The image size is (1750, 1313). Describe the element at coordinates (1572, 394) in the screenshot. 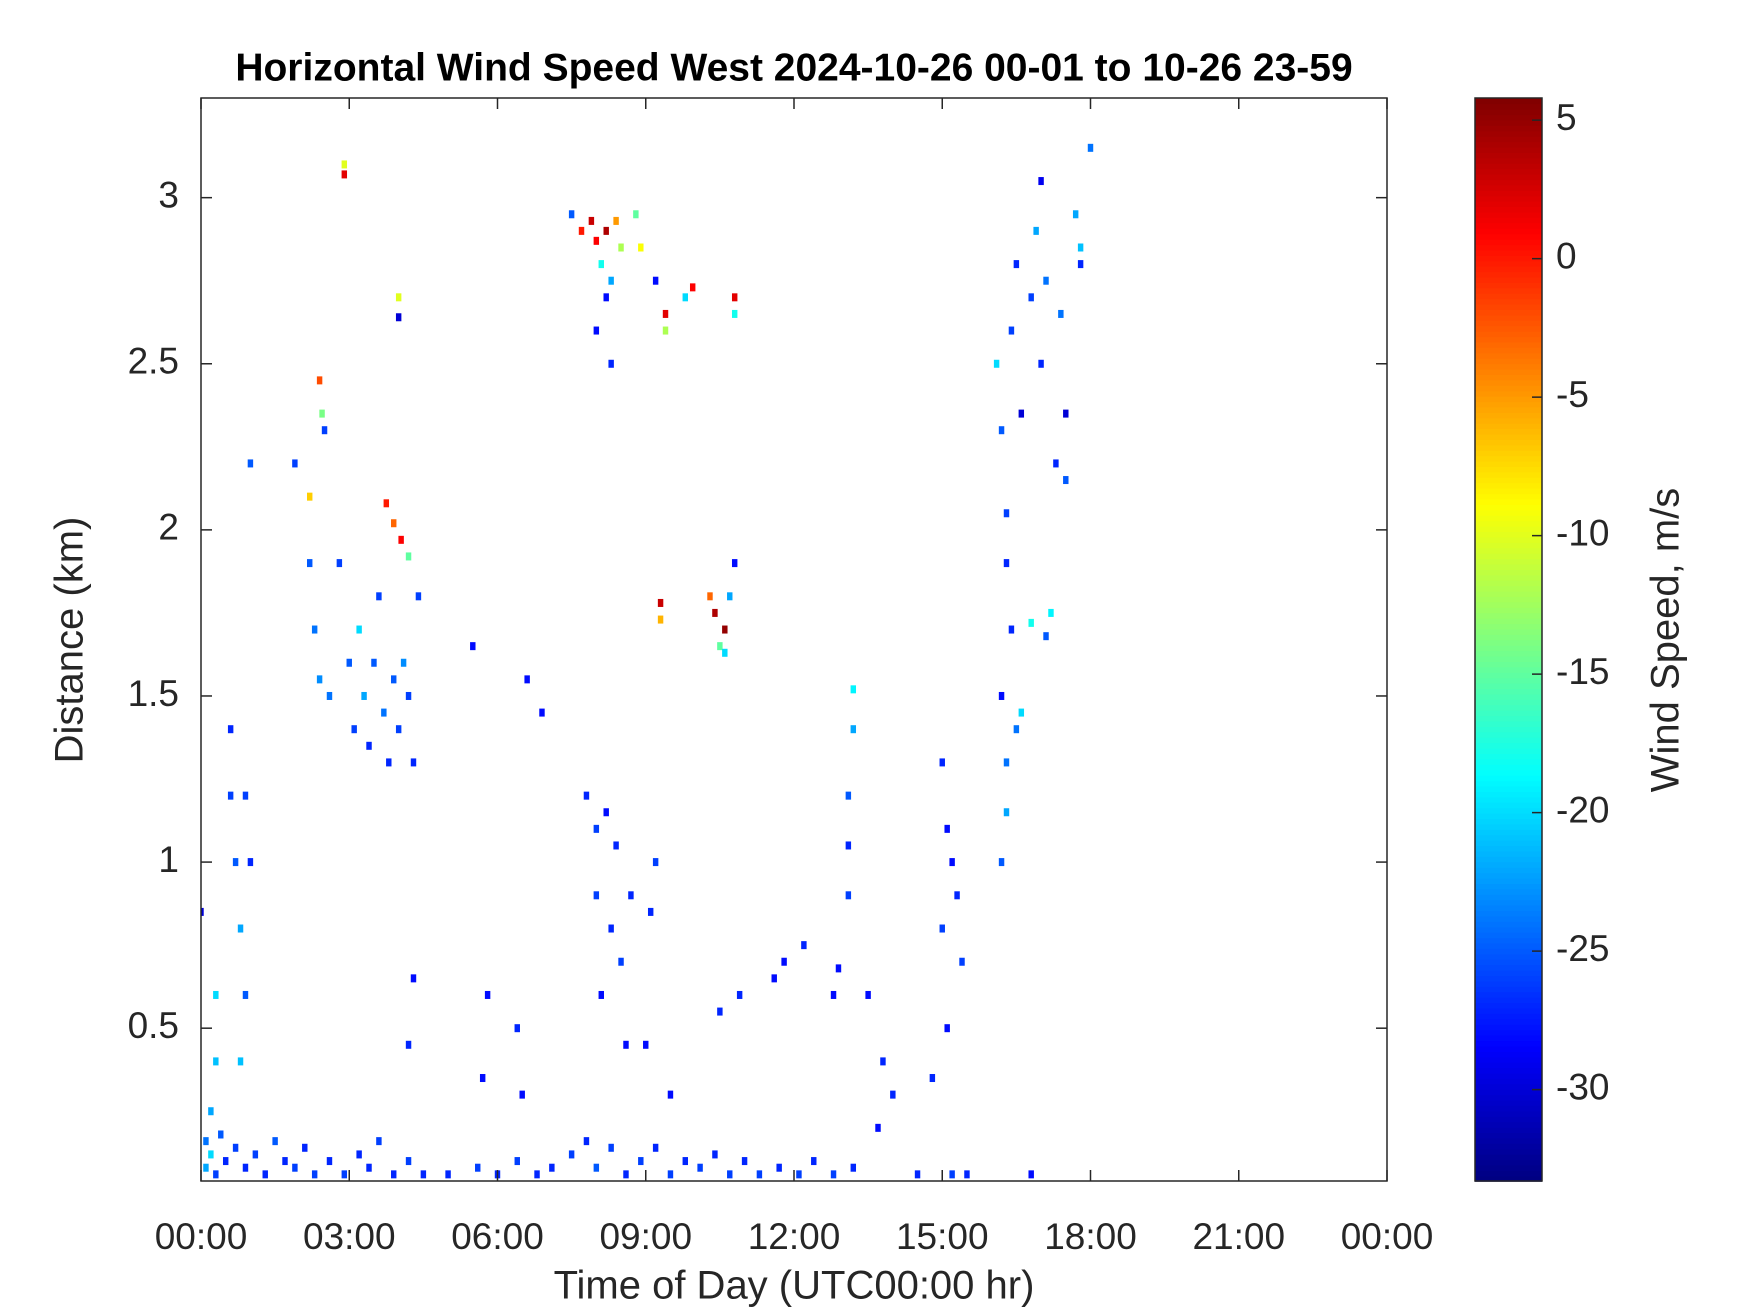

I see `colorbar-tick-label: -5` at that location.